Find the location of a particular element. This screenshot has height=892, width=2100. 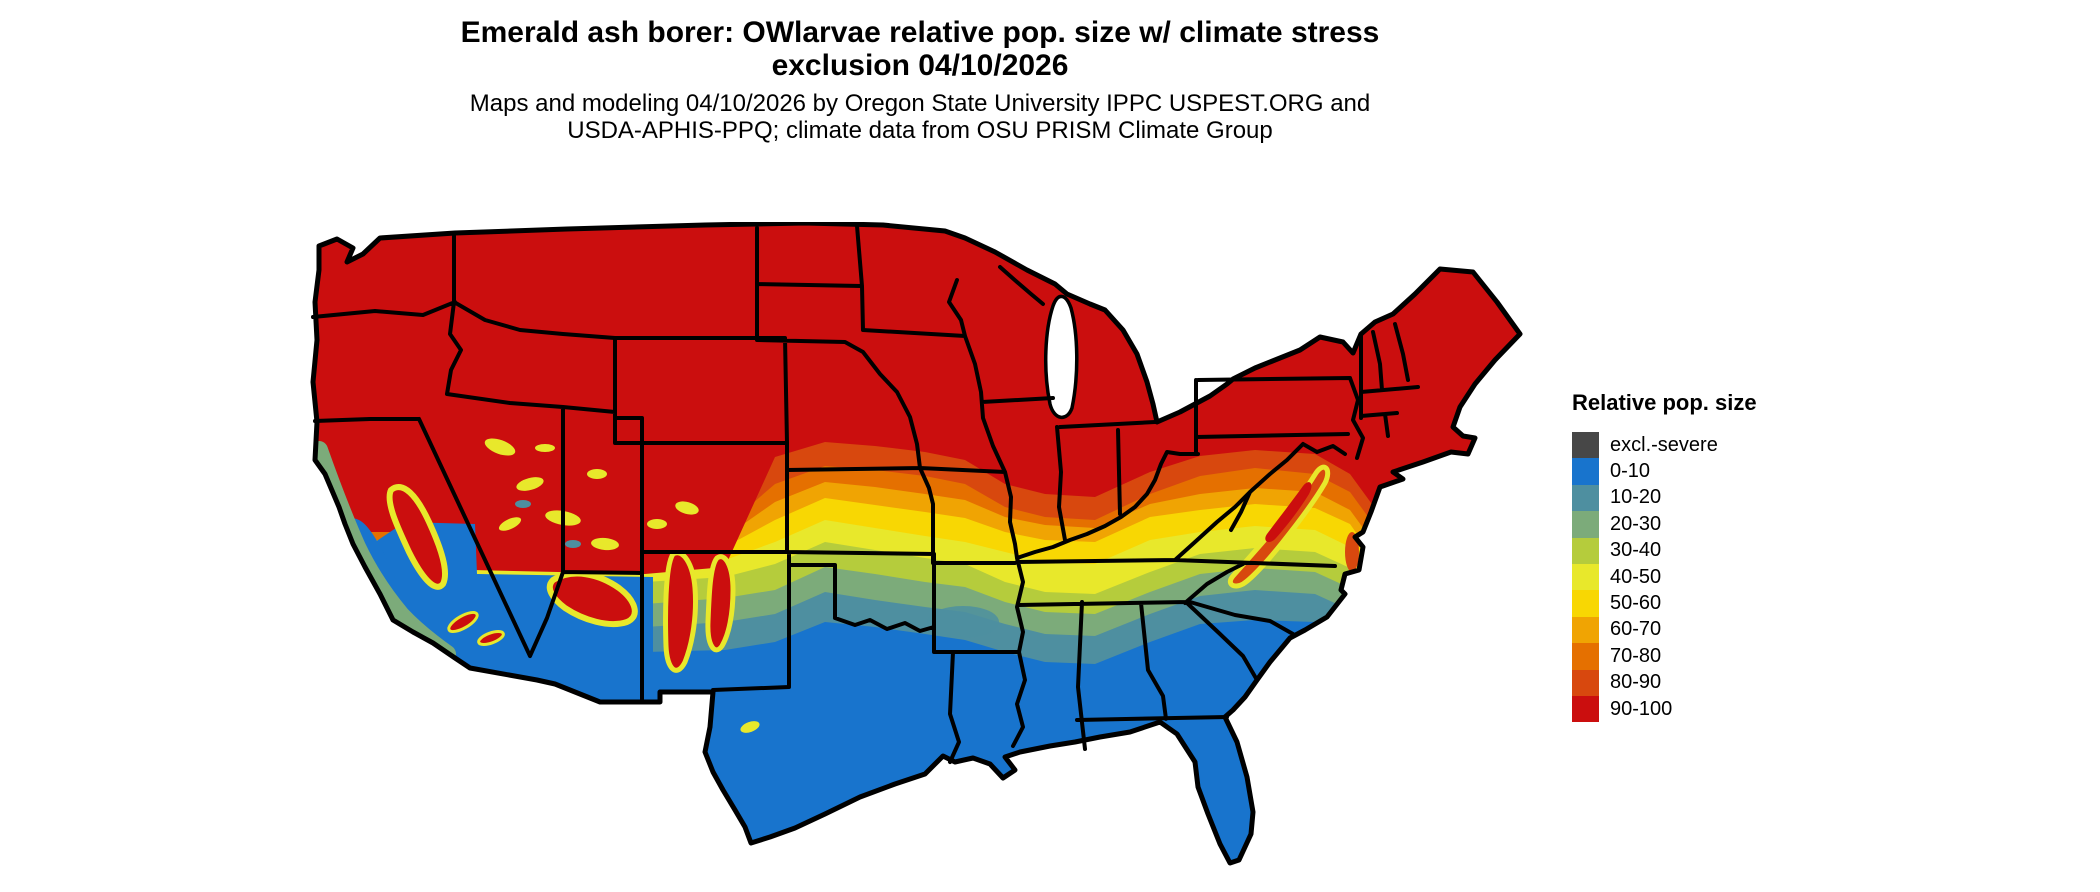

legend-item-label: 60-70 is located at coordinates (1636, 629).